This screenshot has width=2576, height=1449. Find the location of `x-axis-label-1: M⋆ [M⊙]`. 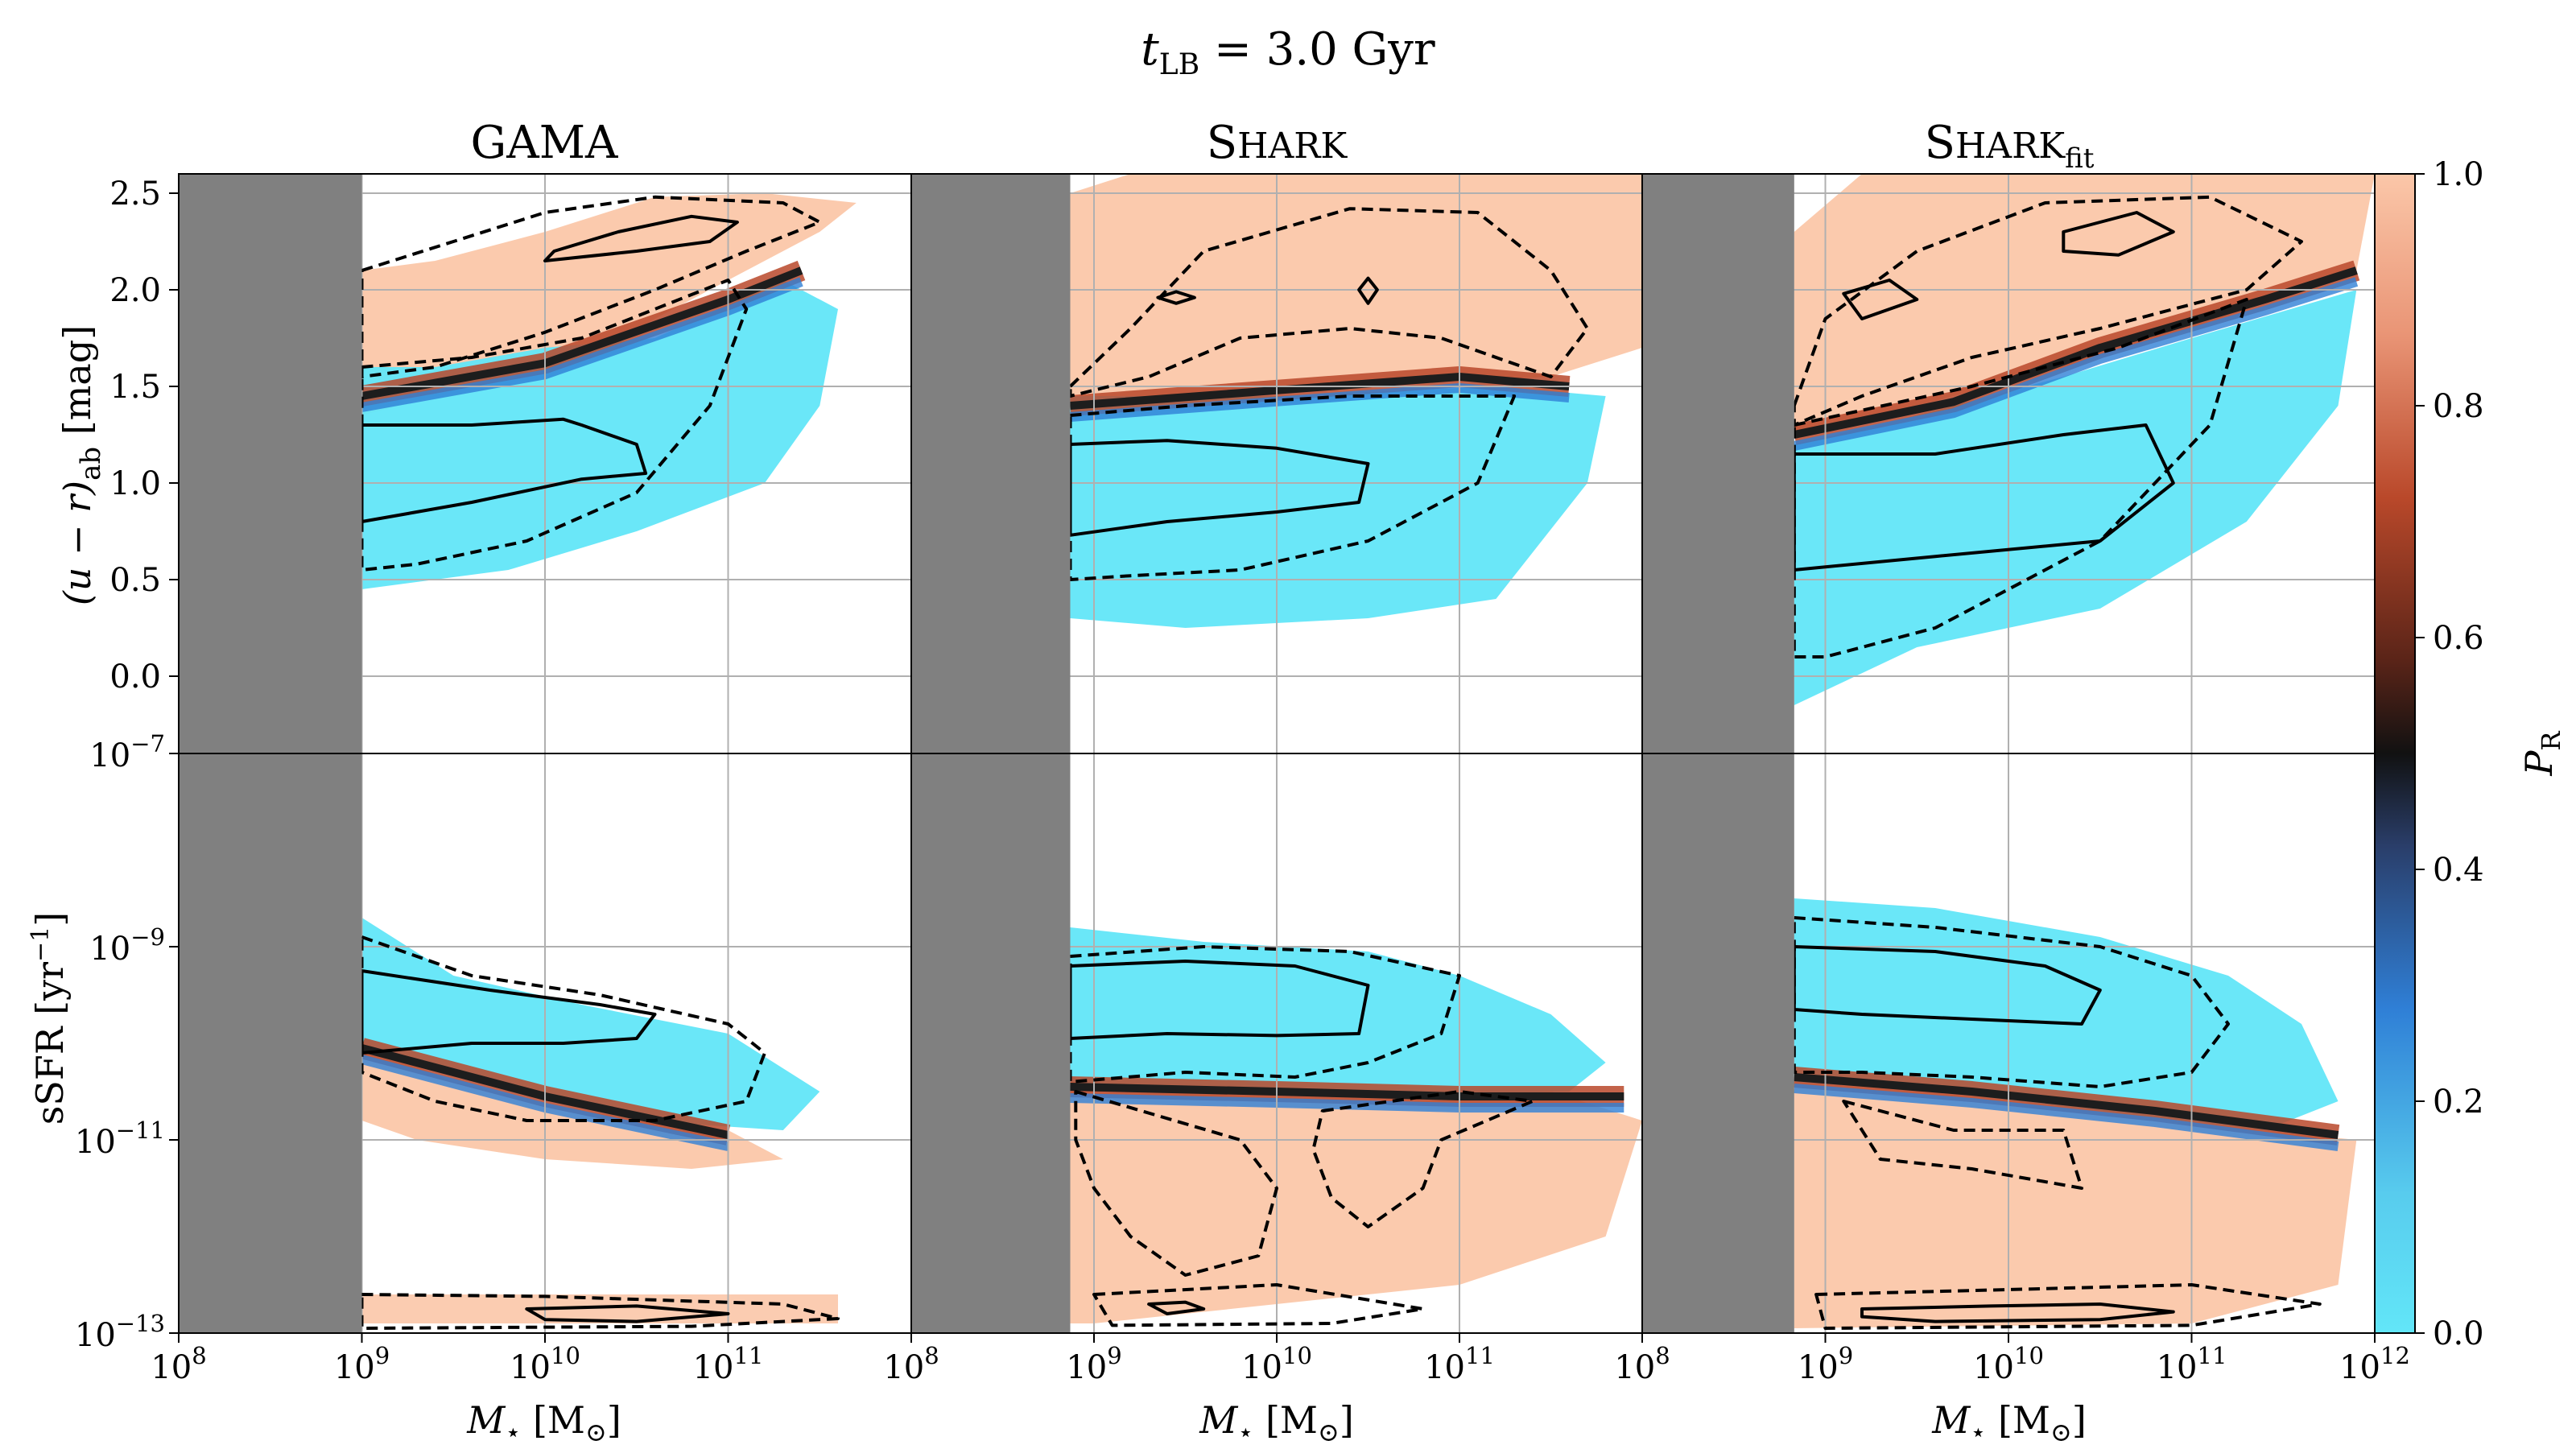

x-axis-label-1: M⋆ [M⊙] is located at coordinates (543, 1422).